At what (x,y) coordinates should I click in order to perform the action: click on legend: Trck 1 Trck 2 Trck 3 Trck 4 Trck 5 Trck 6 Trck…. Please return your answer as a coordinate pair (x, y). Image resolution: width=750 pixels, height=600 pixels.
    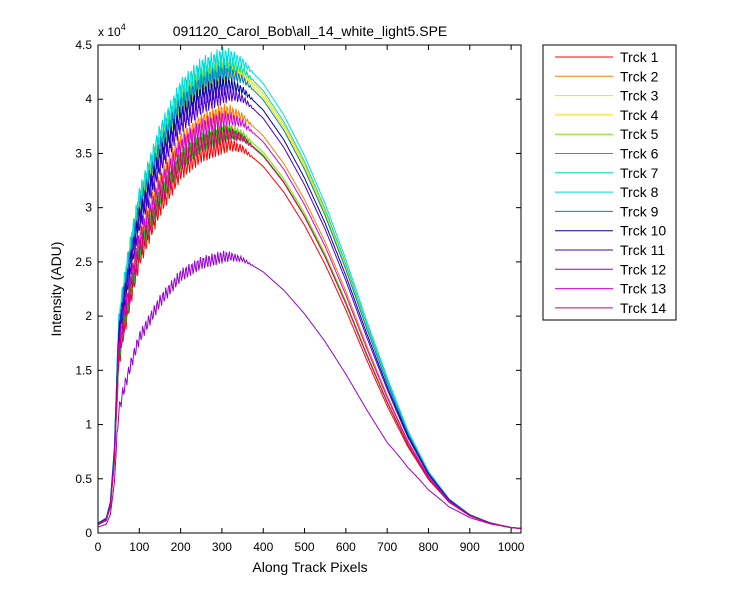
    Looking at the image, I should click on (609, 182).